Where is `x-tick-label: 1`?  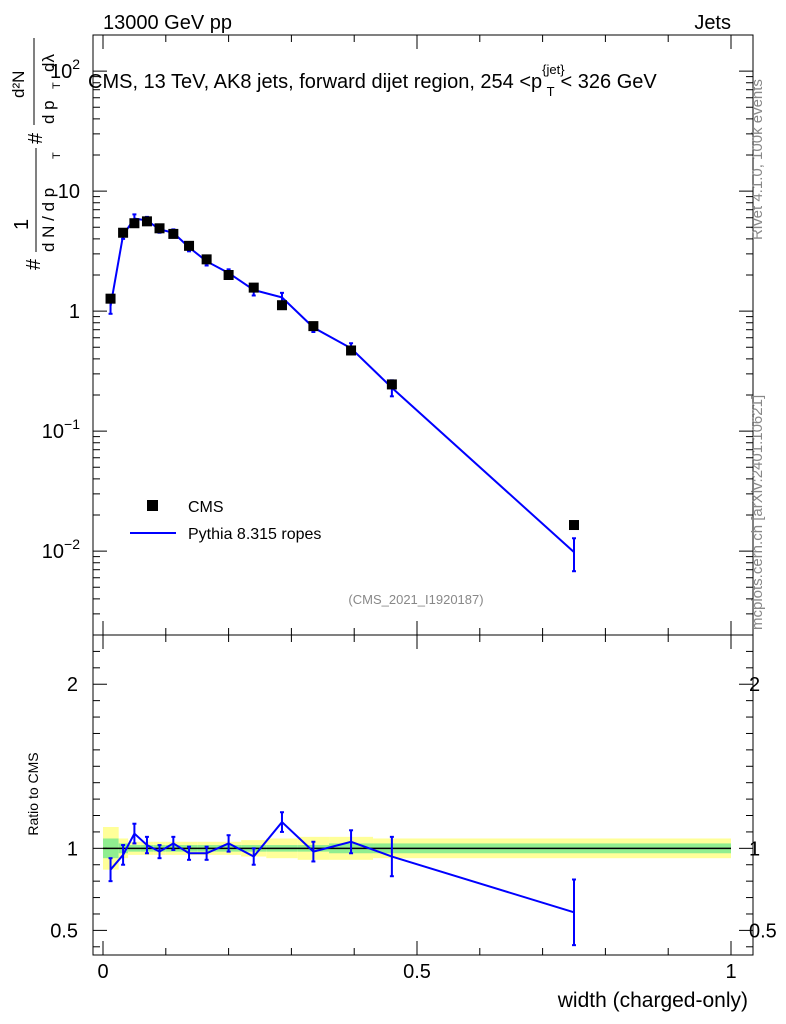 x-tick-label: 1 is located at coordinates (730, 972).